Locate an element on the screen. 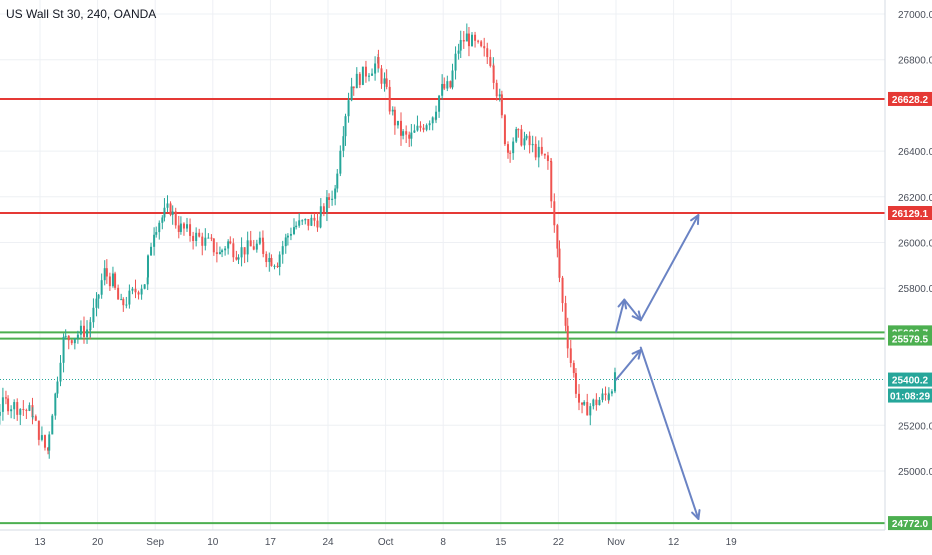 The image size is (932, 555). level-label-support-3: 24772.0 is located at coordinates (910, 524).